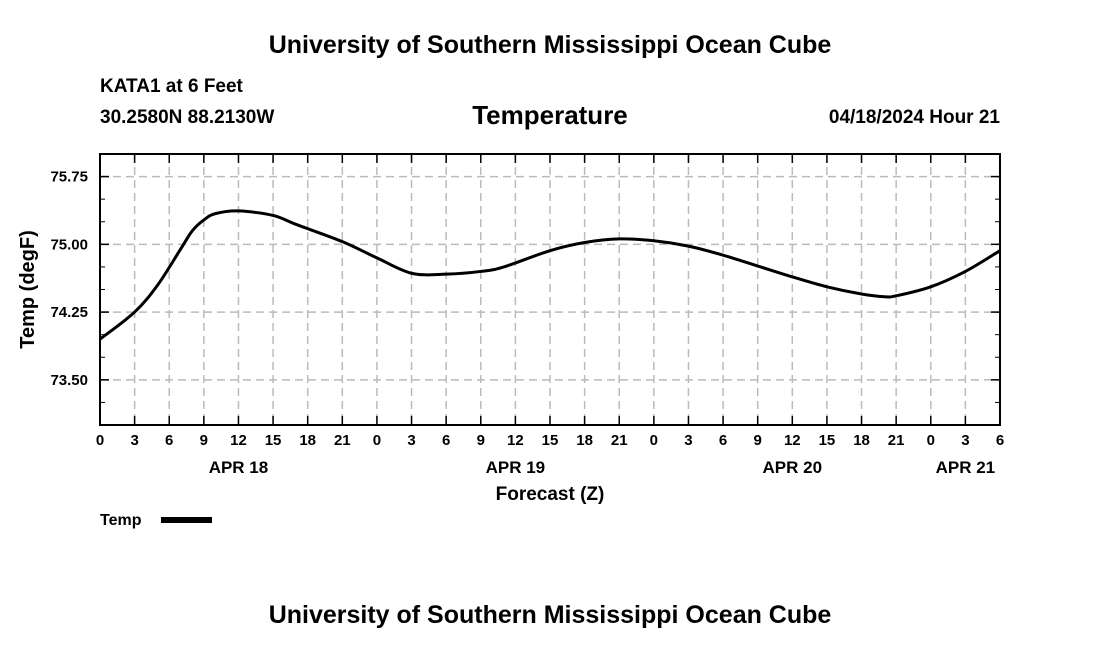  Describe the element at coordinates (187, 117) in the screenshot. I see `coordinates-label: 30.2580N 88.2130W` at that location.